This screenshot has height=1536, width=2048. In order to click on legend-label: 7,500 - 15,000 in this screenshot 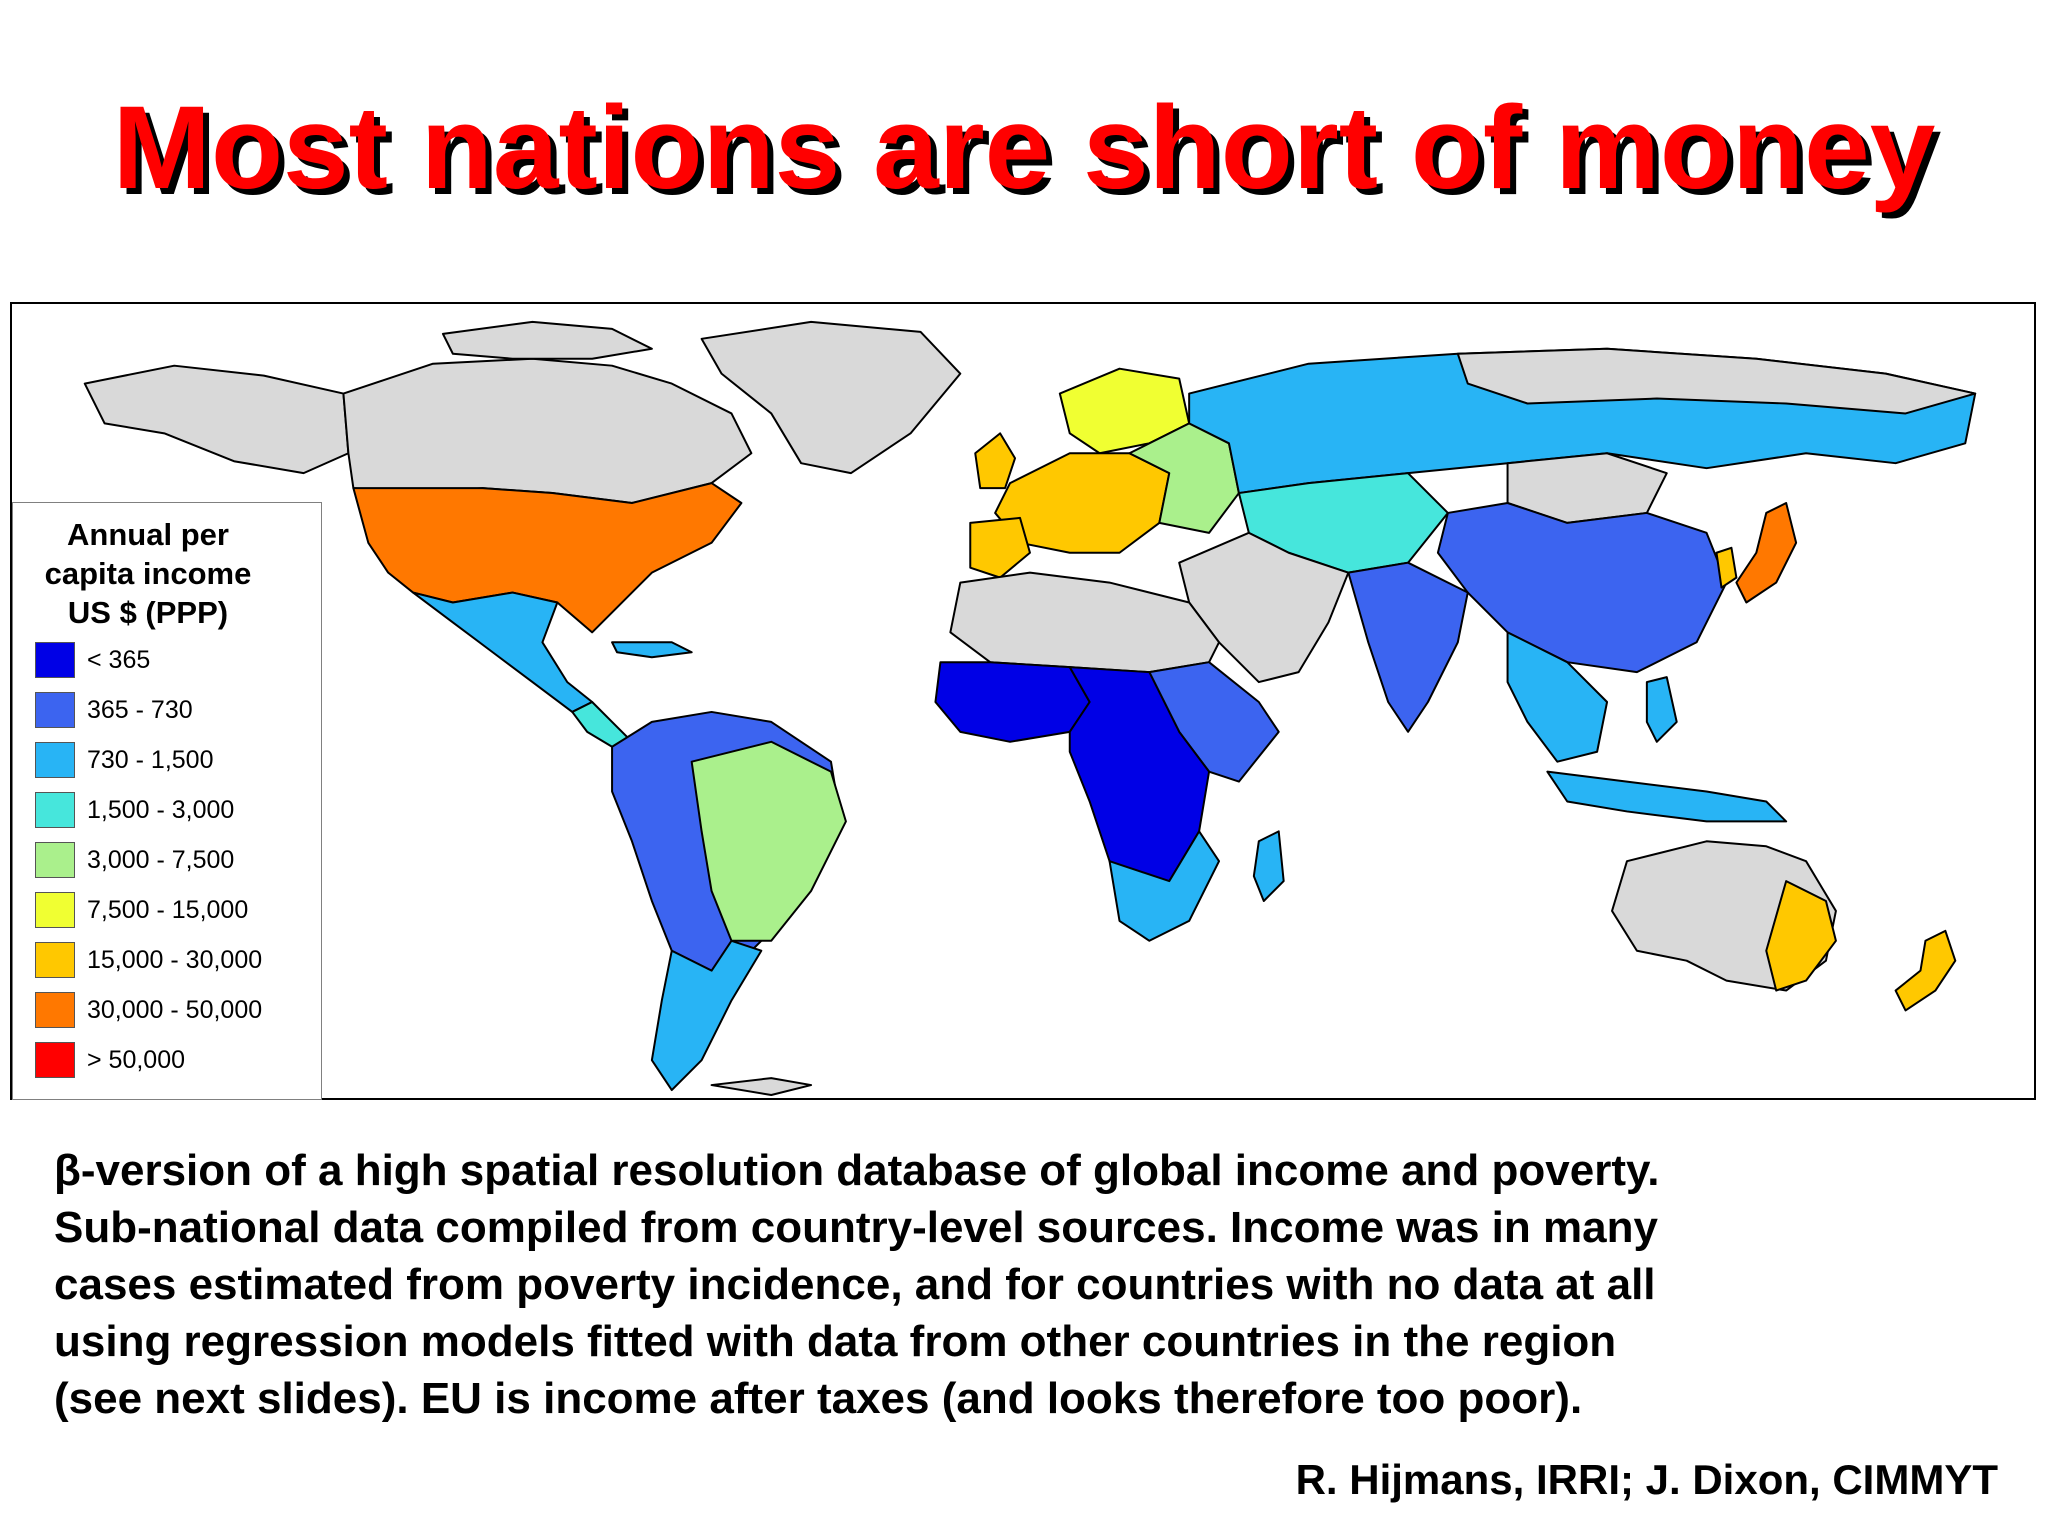, I will do `click(168, 909)`.